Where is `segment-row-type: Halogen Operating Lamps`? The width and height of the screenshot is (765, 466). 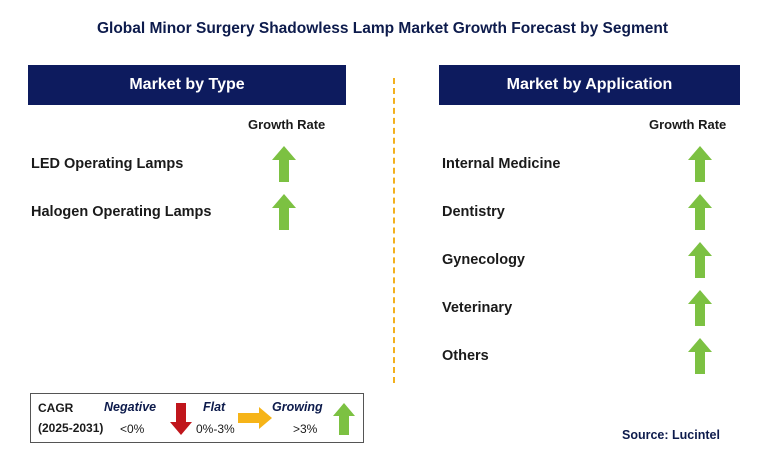 segment-row-type: Halogen Operating Lamps is located at coordinates (176, 212).